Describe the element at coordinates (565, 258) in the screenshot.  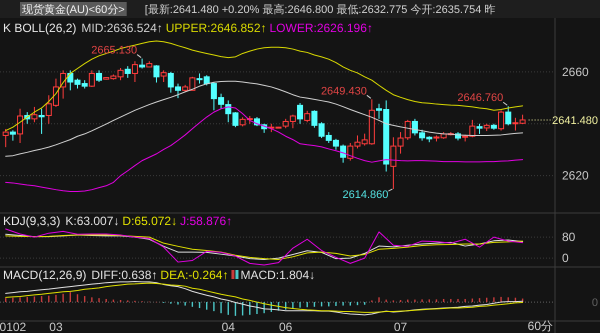
I see `y-tick-label: 0` at that location.